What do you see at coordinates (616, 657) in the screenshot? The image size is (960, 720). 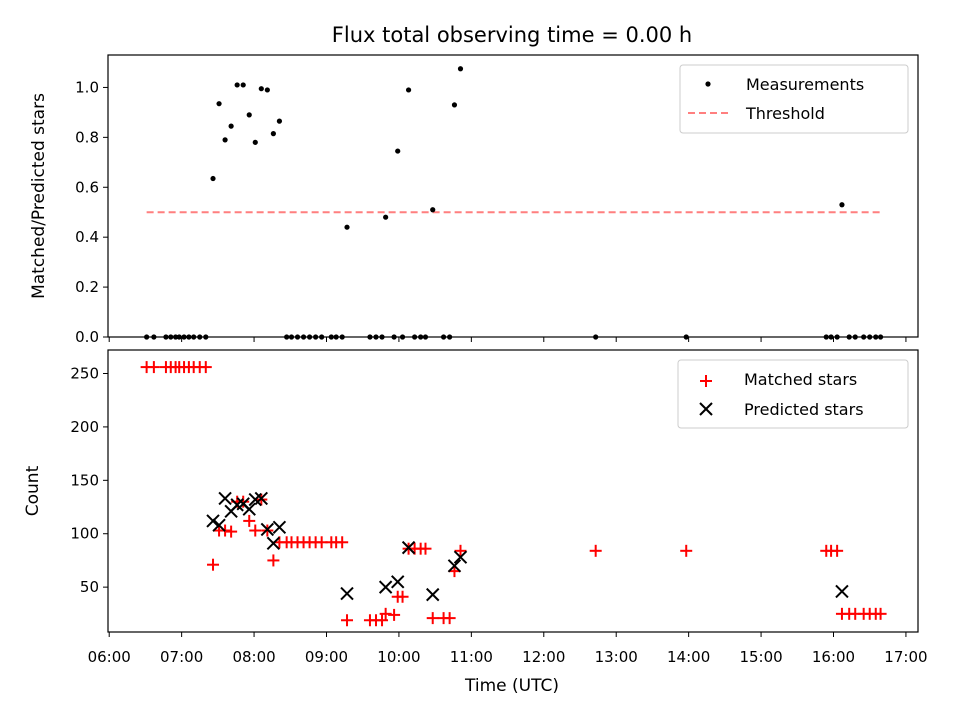 I see `bottom-x-tick-label: 13:00` at bounding box center [616, 657].